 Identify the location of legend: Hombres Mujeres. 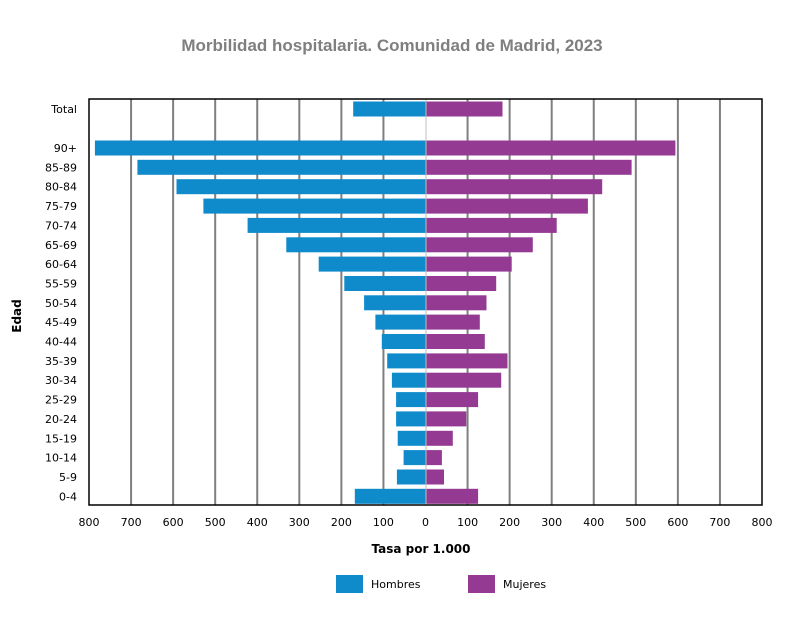
(441, 584).